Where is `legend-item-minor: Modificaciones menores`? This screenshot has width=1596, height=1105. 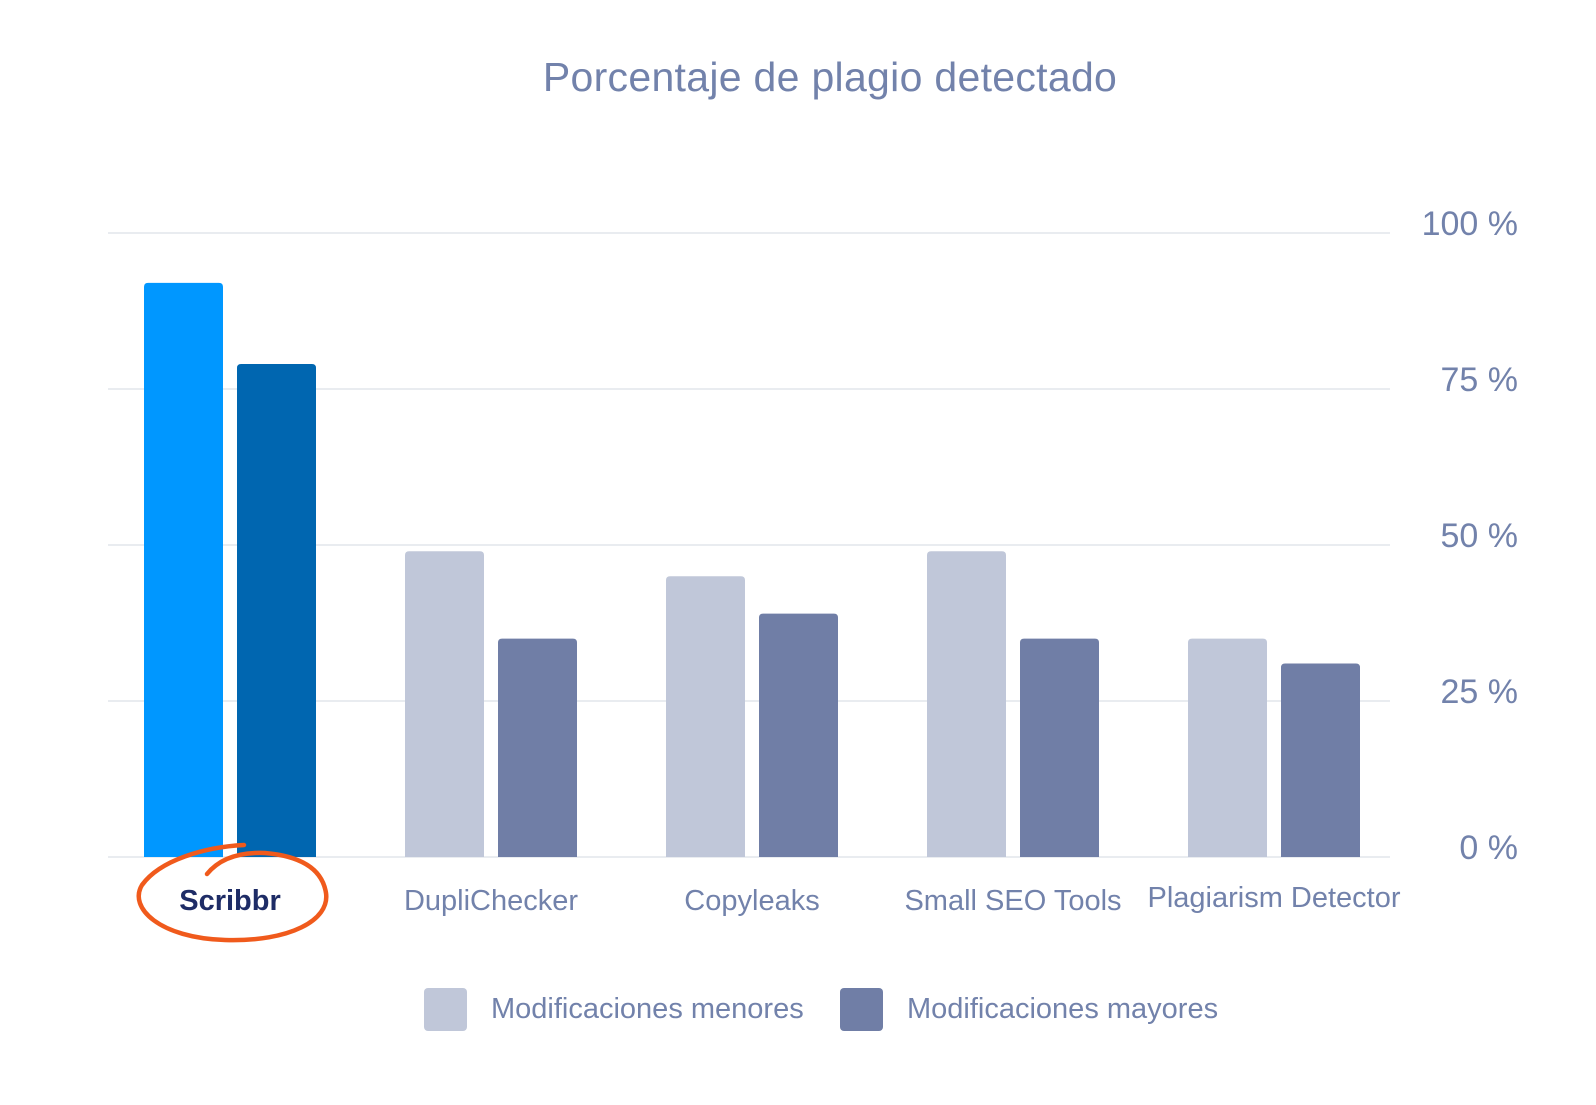
legend-item-minor: Modificaciones menores is located at coordinates (614, 1009).